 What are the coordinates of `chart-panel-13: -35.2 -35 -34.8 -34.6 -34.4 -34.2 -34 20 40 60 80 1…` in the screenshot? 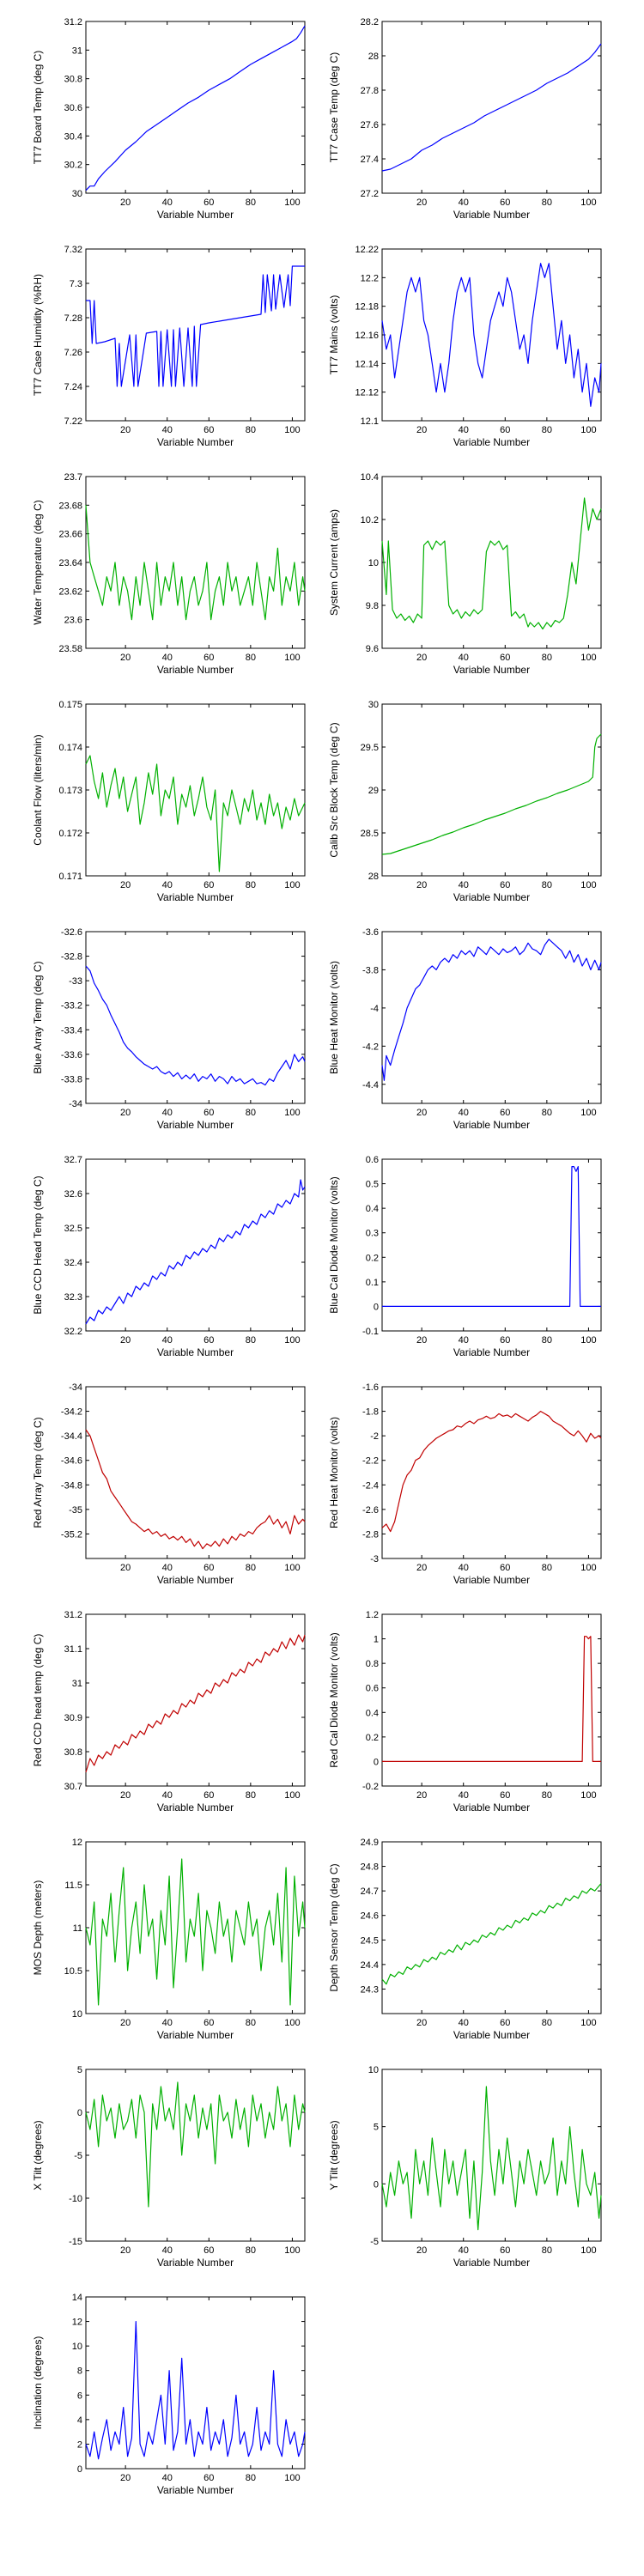 It's located at (169, 1484).